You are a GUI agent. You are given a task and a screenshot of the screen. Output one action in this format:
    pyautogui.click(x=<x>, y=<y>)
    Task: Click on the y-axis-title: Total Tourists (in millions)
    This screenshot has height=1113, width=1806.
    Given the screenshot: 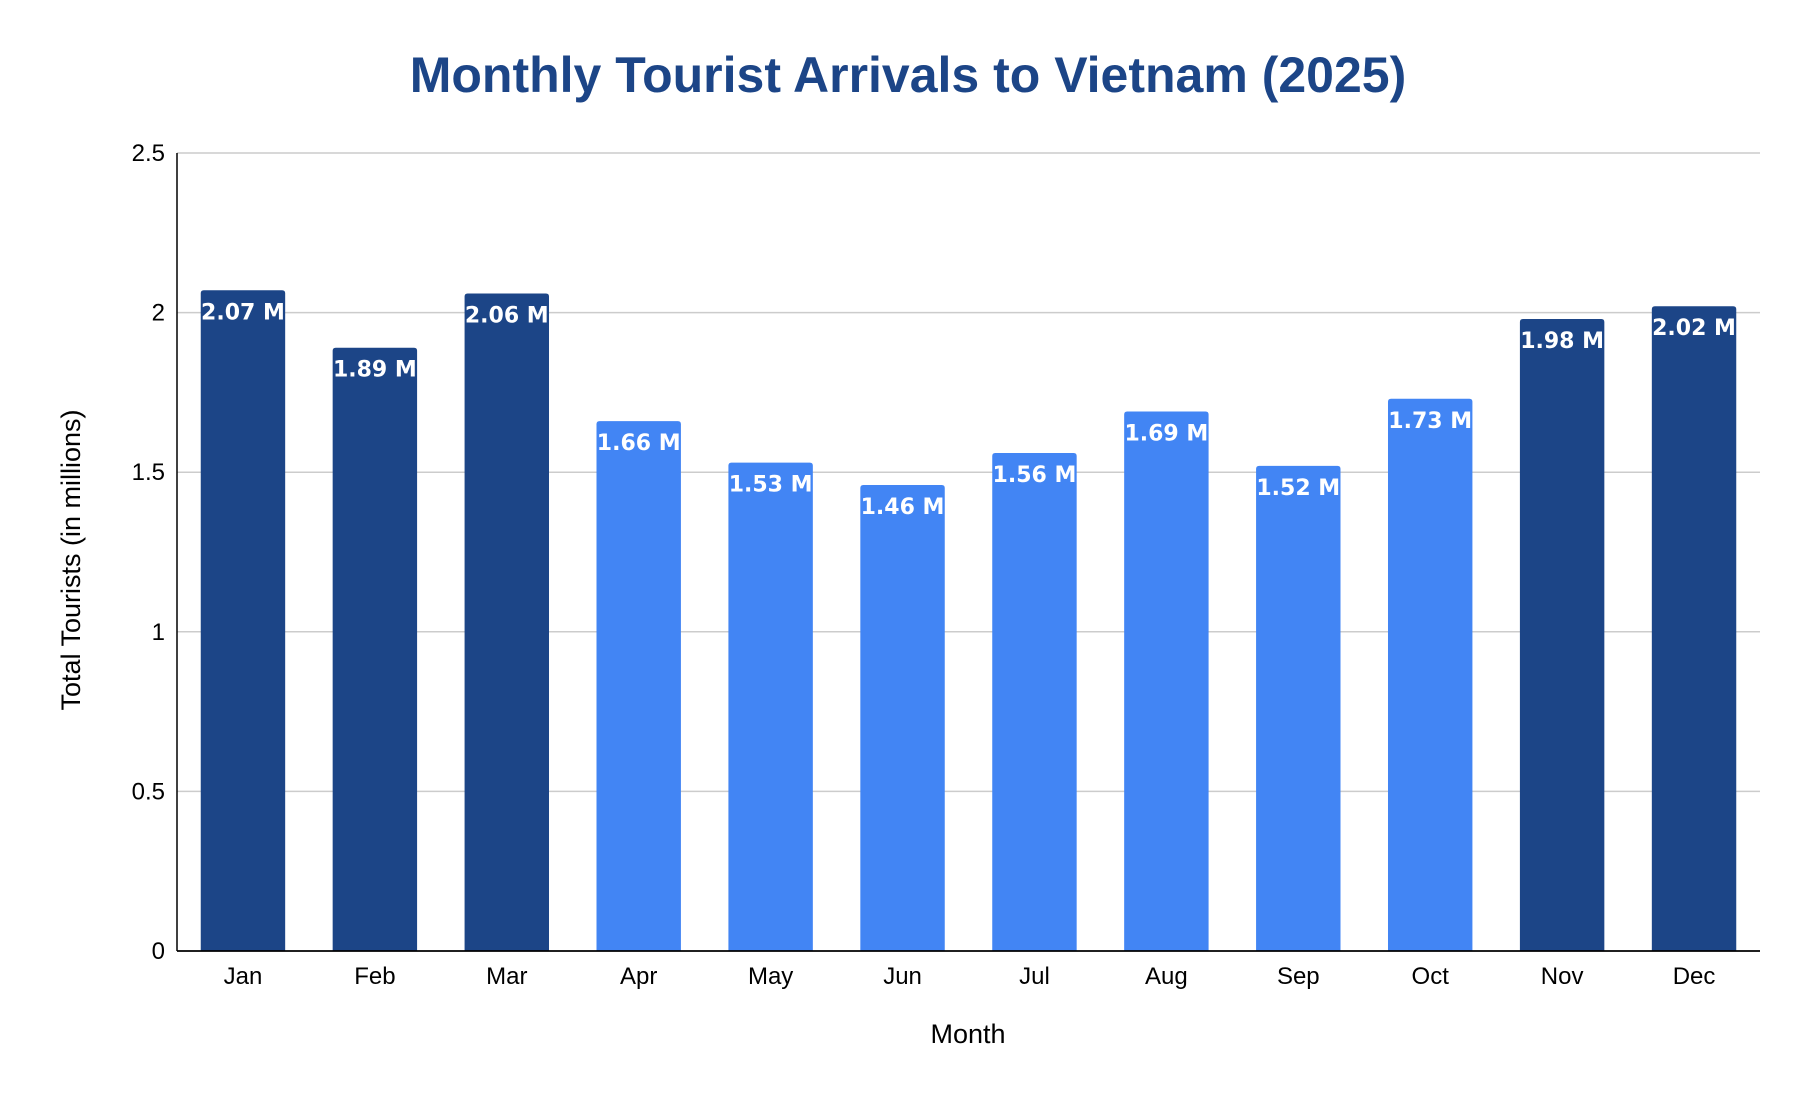 What is the action you would take?
    pyautogui.click(x=71, y=559)
    